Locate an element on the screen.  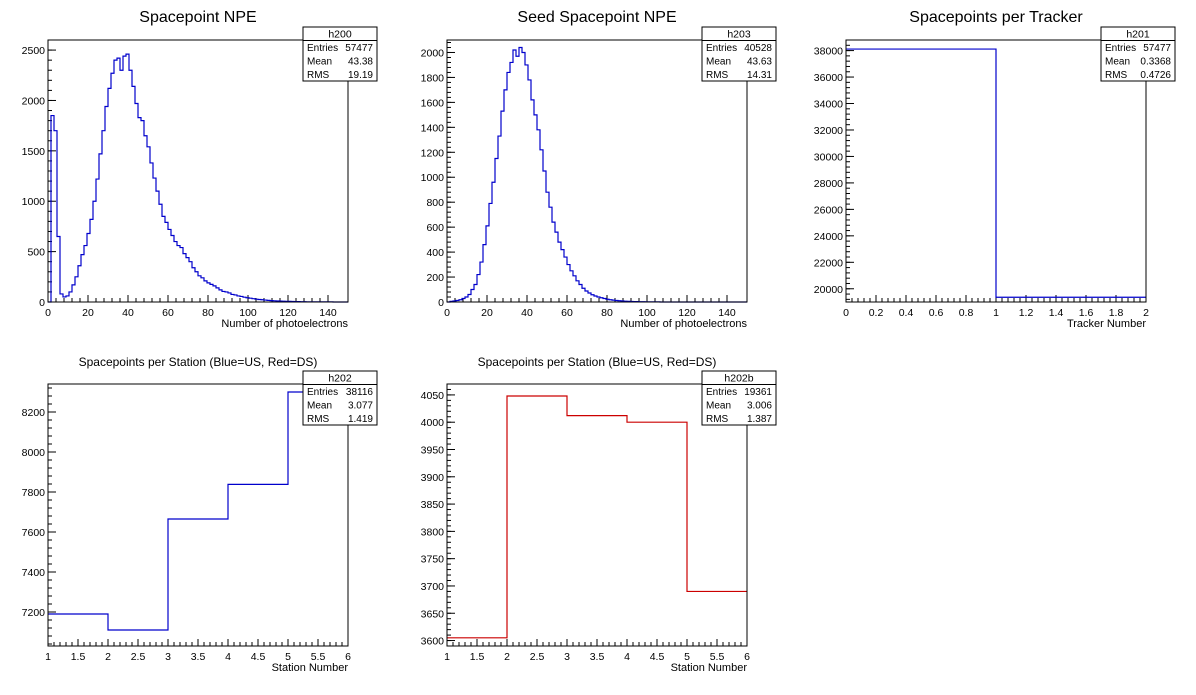
x-tick-label: 0.2 is located at coordinates (876, 313).